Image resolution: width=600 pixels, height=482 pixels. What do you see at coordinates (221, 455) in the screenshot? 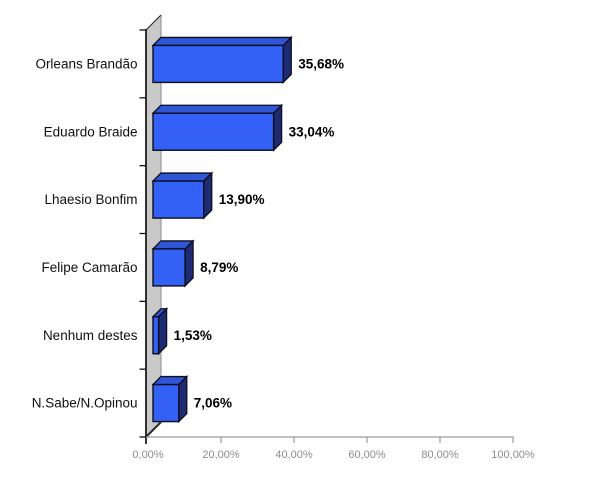
I see `x-tick-label: 20,00%` at bounding box center [221, 455].